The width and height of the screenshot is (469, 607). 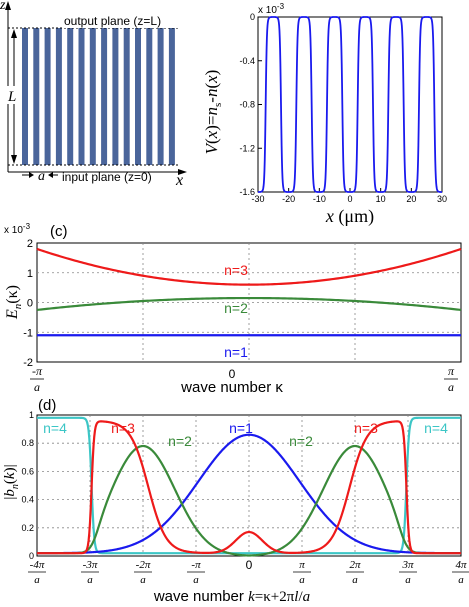 What do you see at coordinates (47, 405) in the screenshot?
I see `panel-d-label: (d)` at bounding box center [47, 405].